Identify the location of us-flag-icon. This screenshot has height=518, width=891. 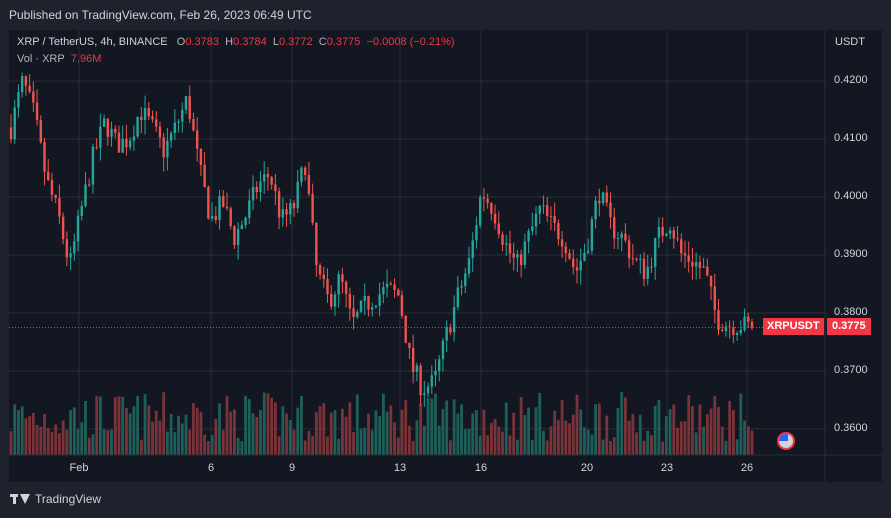
(786, 441).